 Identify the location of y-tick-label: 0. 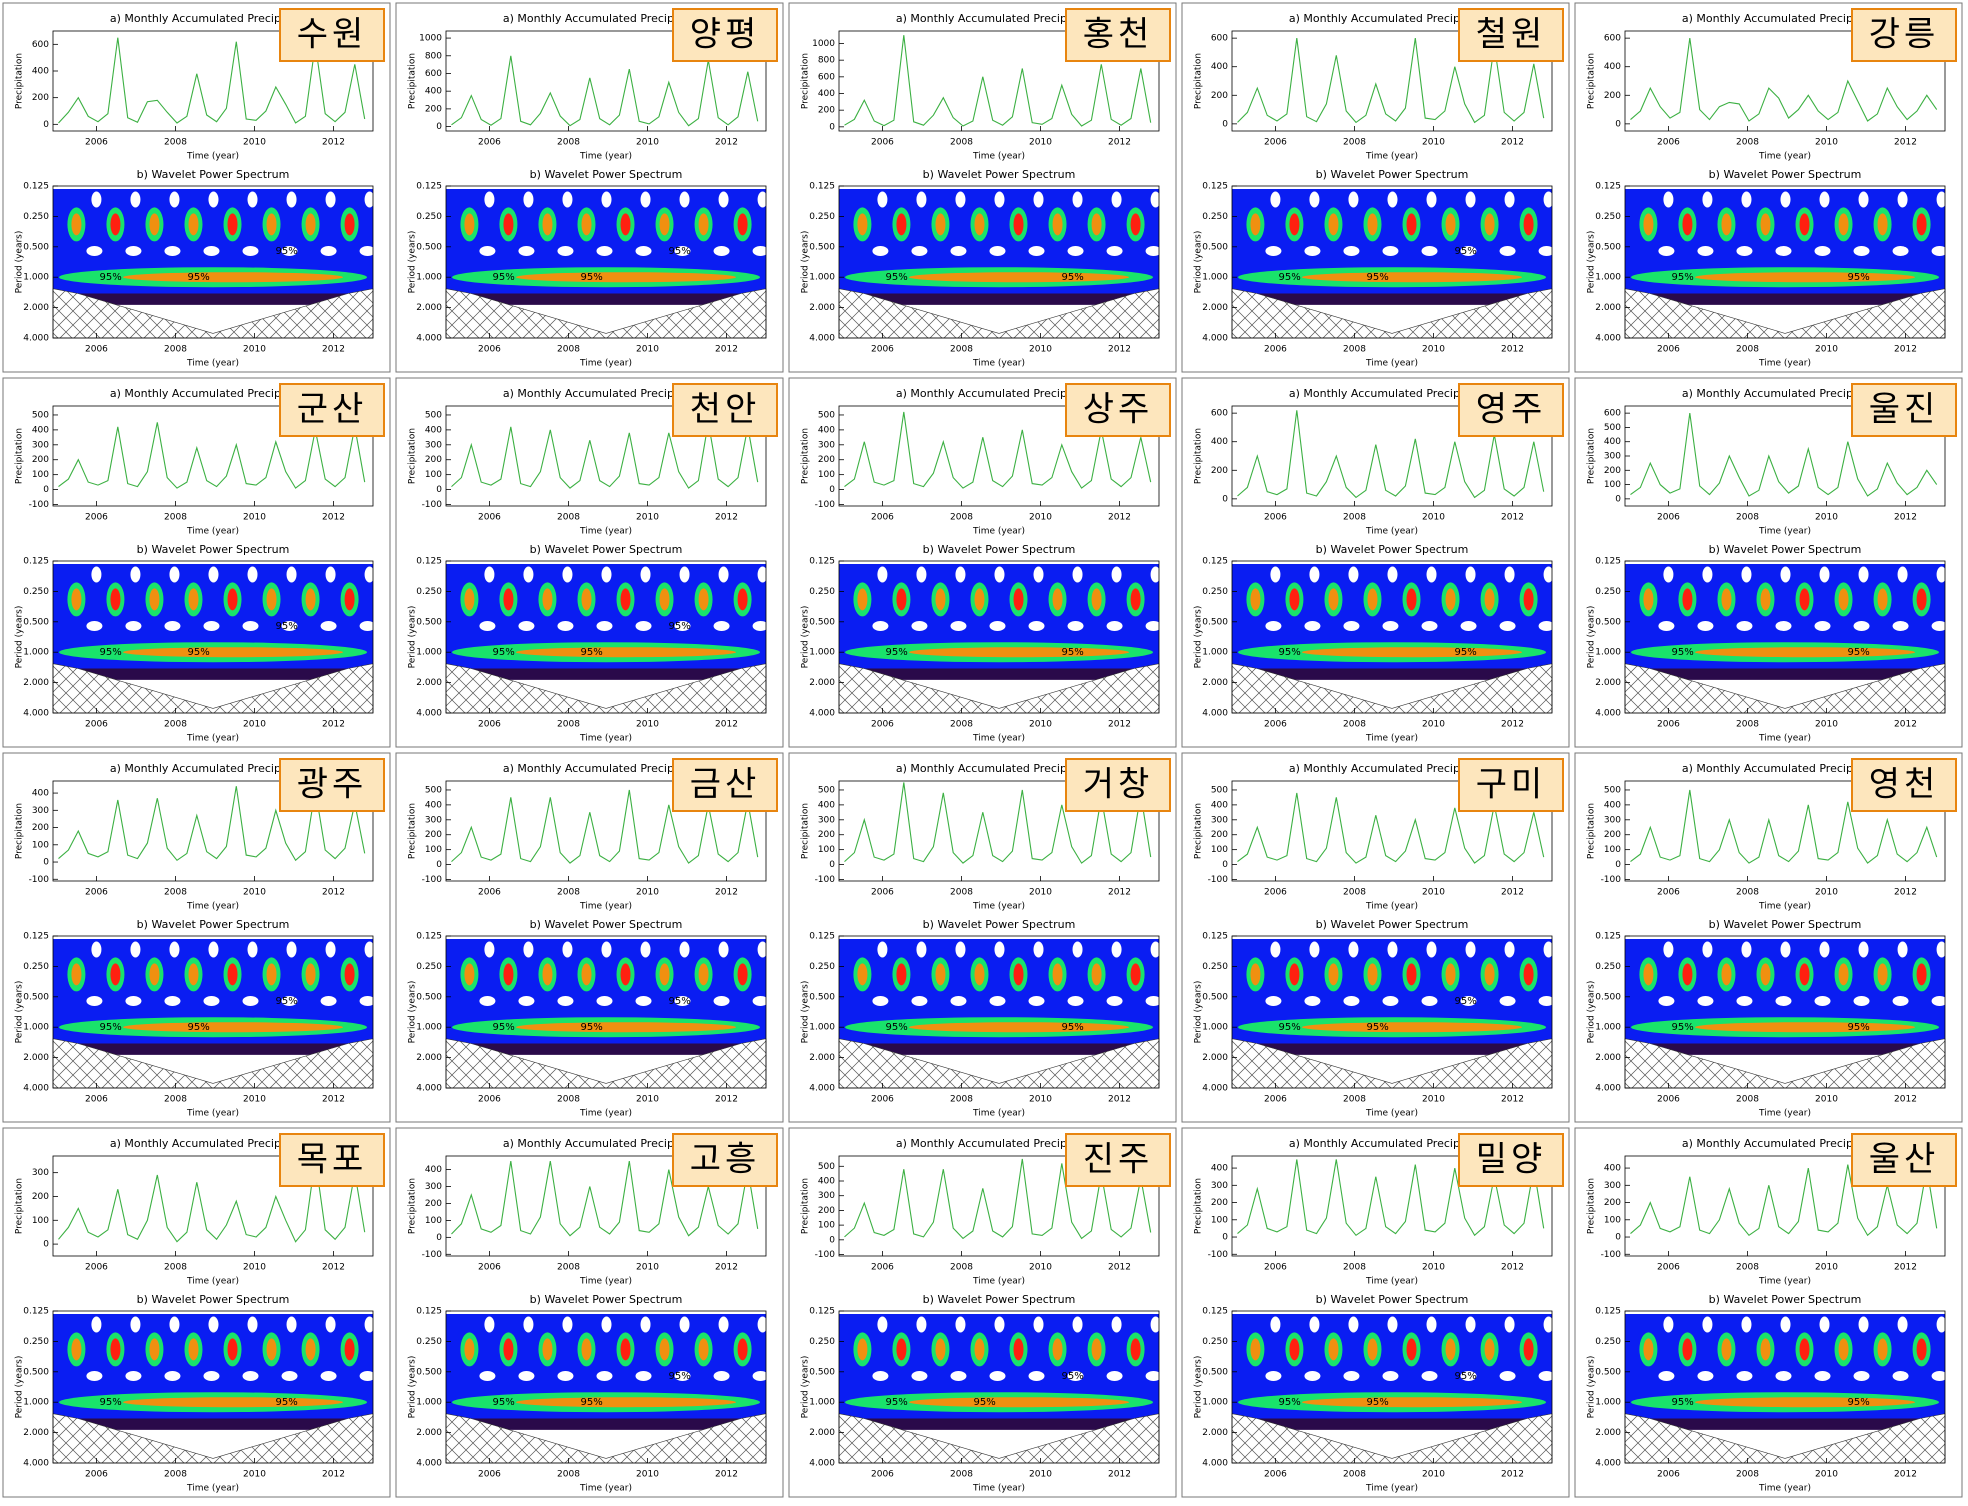
(832, 1240).